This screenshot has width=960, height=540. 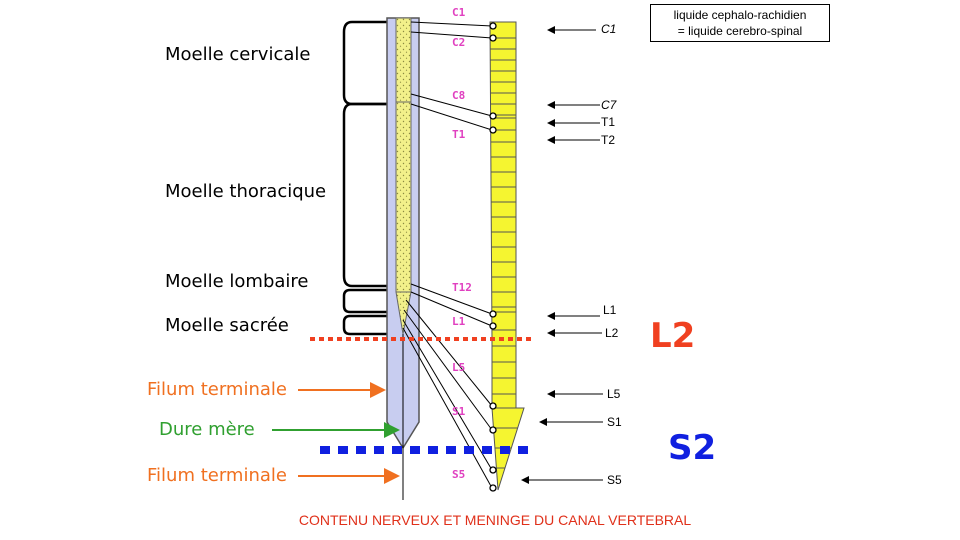 I want to click on legend-line-1: liquide cephalo-rachidien, so click(x=740, y=15).